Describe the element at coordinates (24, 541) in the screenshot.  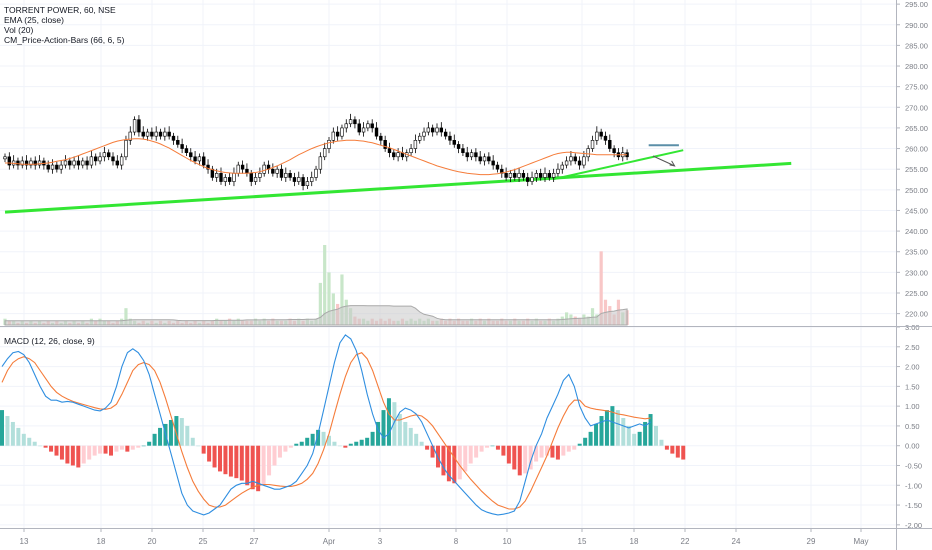
I see `time-tick-label: 13` at that location.